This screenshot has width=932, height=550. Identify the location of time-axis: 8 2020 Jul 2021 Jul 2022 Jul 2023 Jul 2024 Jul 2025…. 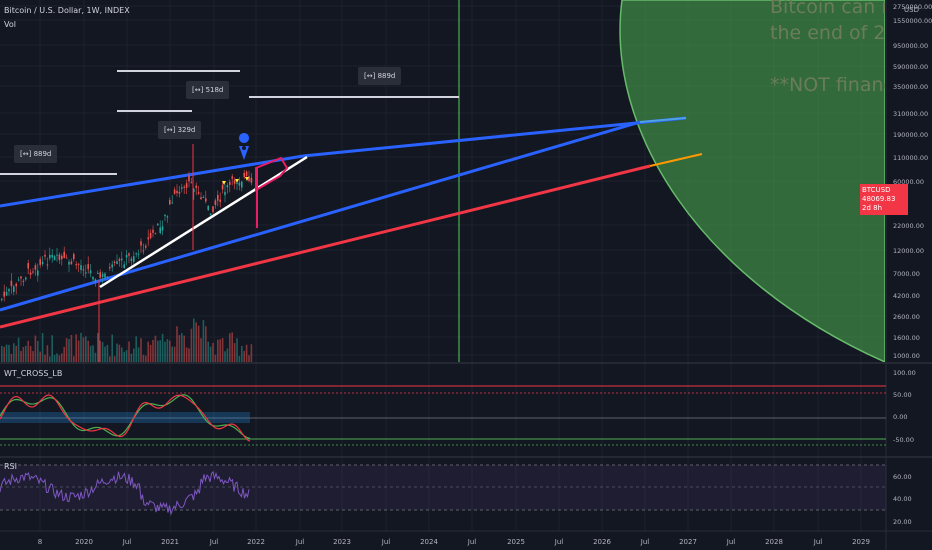
(454, 542).